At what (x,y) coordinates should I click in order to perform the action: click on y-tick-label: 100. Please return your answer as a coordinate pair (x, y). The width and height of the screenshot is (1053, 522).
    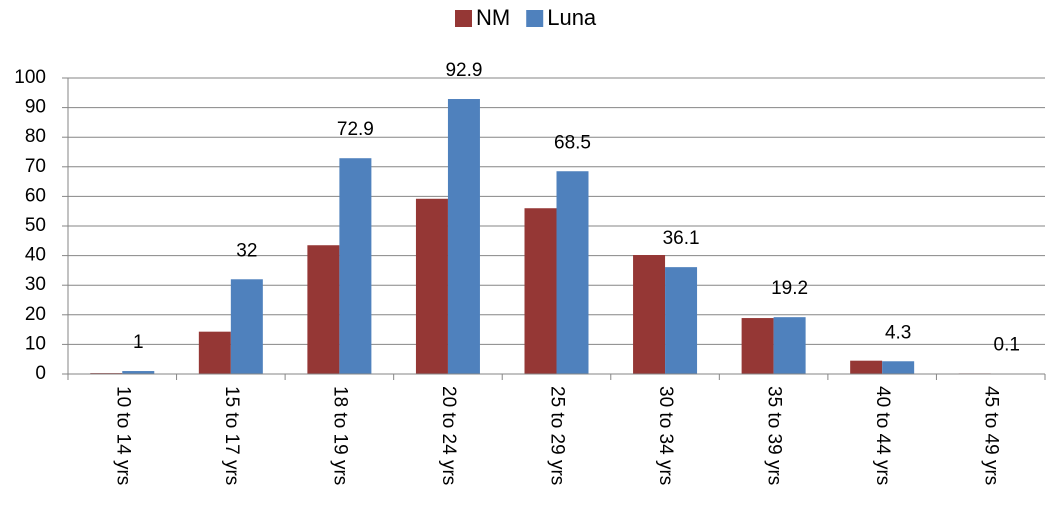
    Looking at the image, I should click on (30, 77).